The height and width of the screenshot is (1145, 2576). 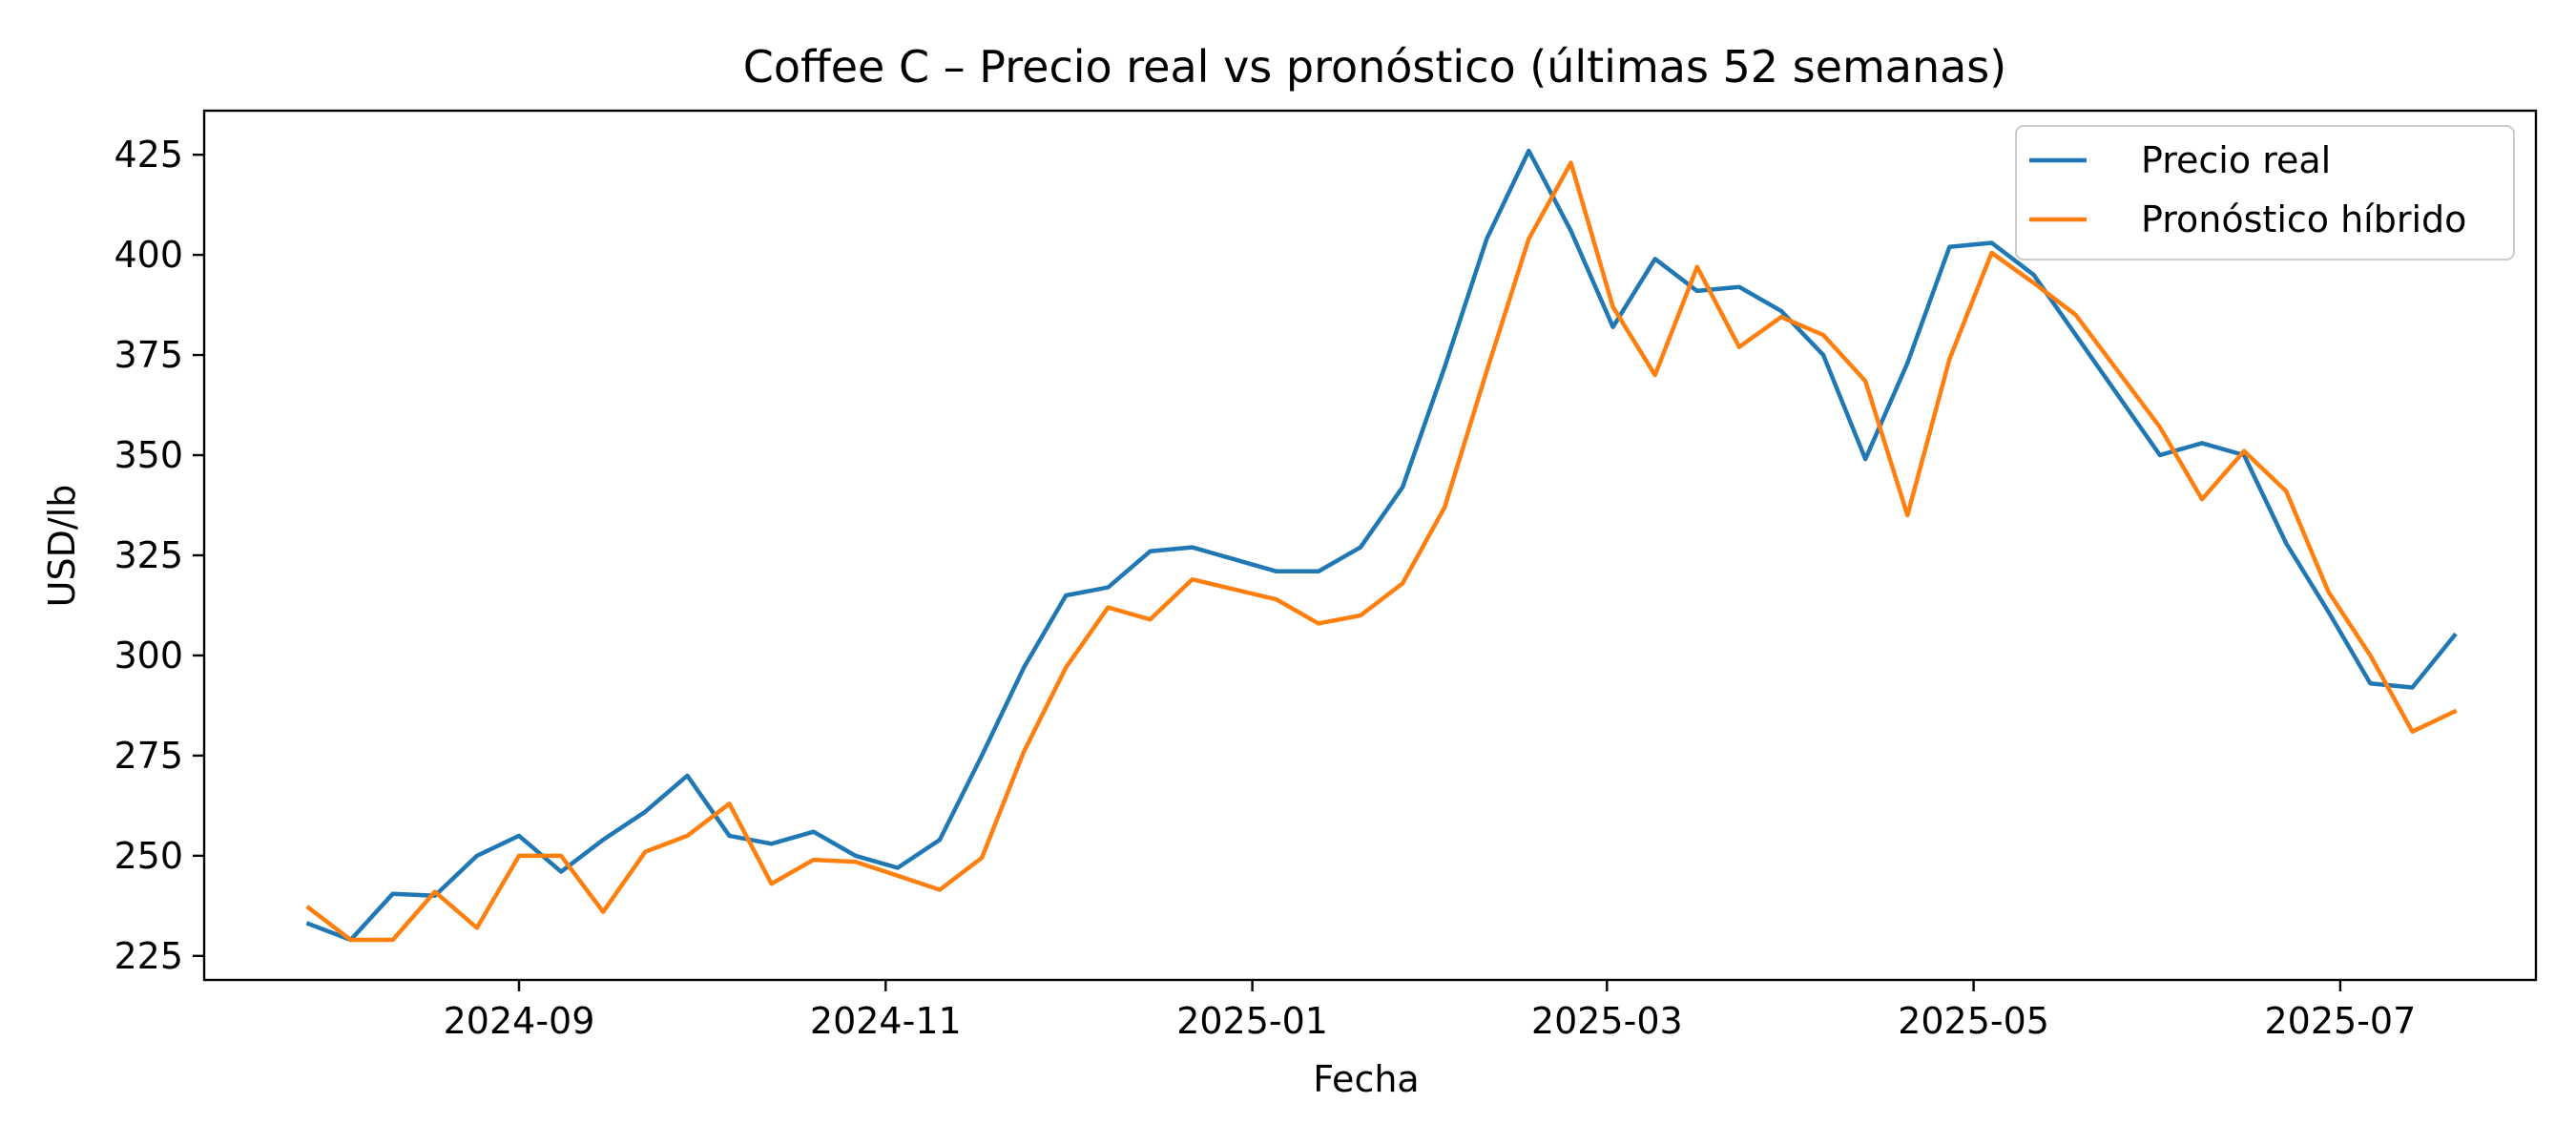 I want to click on y-tick-label: 250, so click(x=148, y=856).